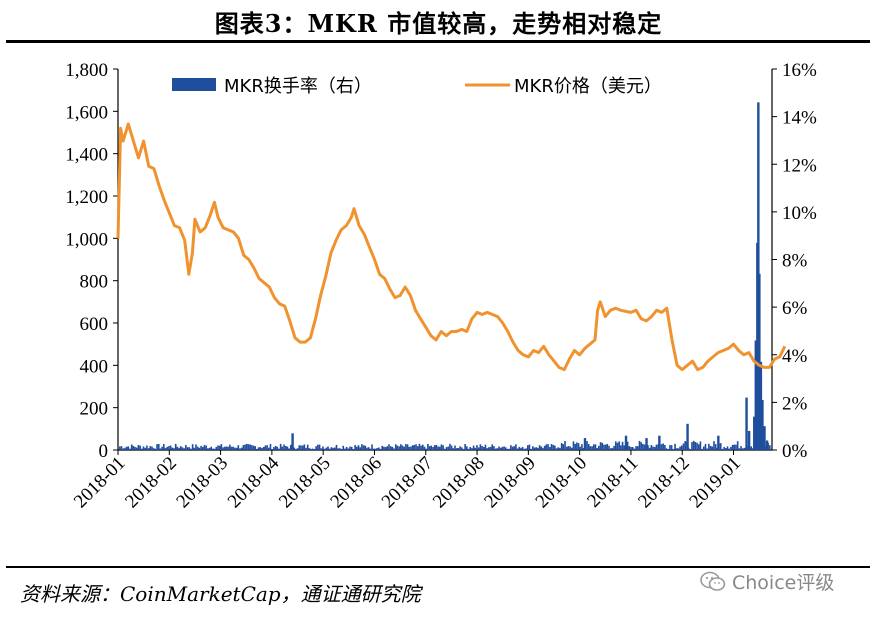 This screenshot has width=877, height=619. I want to click on right-tick-label: 2%, so click(795, 403).